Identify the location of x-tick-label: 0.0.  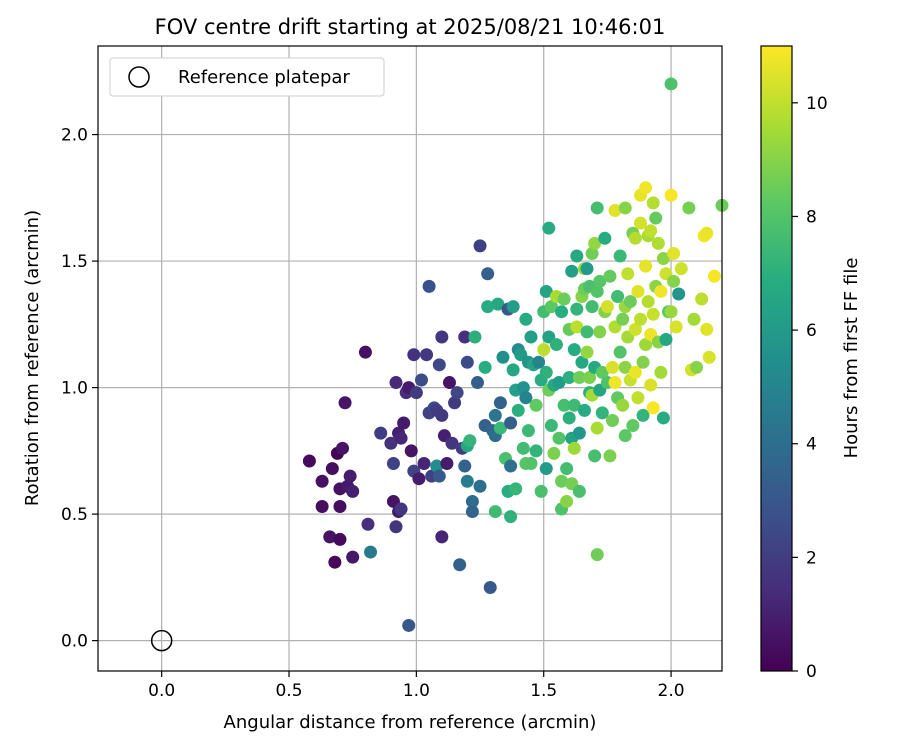
(161, 691).